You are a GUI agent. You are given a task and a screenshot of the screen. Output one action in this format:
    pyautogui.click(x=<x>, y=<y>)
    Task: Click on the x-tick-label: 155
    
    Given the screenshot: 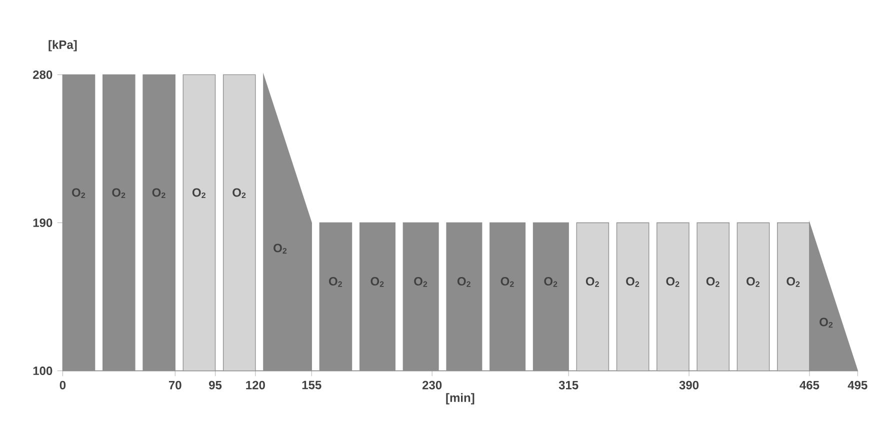 What is the action you would take?
    pyautogui.click(x=312, y=385)
    